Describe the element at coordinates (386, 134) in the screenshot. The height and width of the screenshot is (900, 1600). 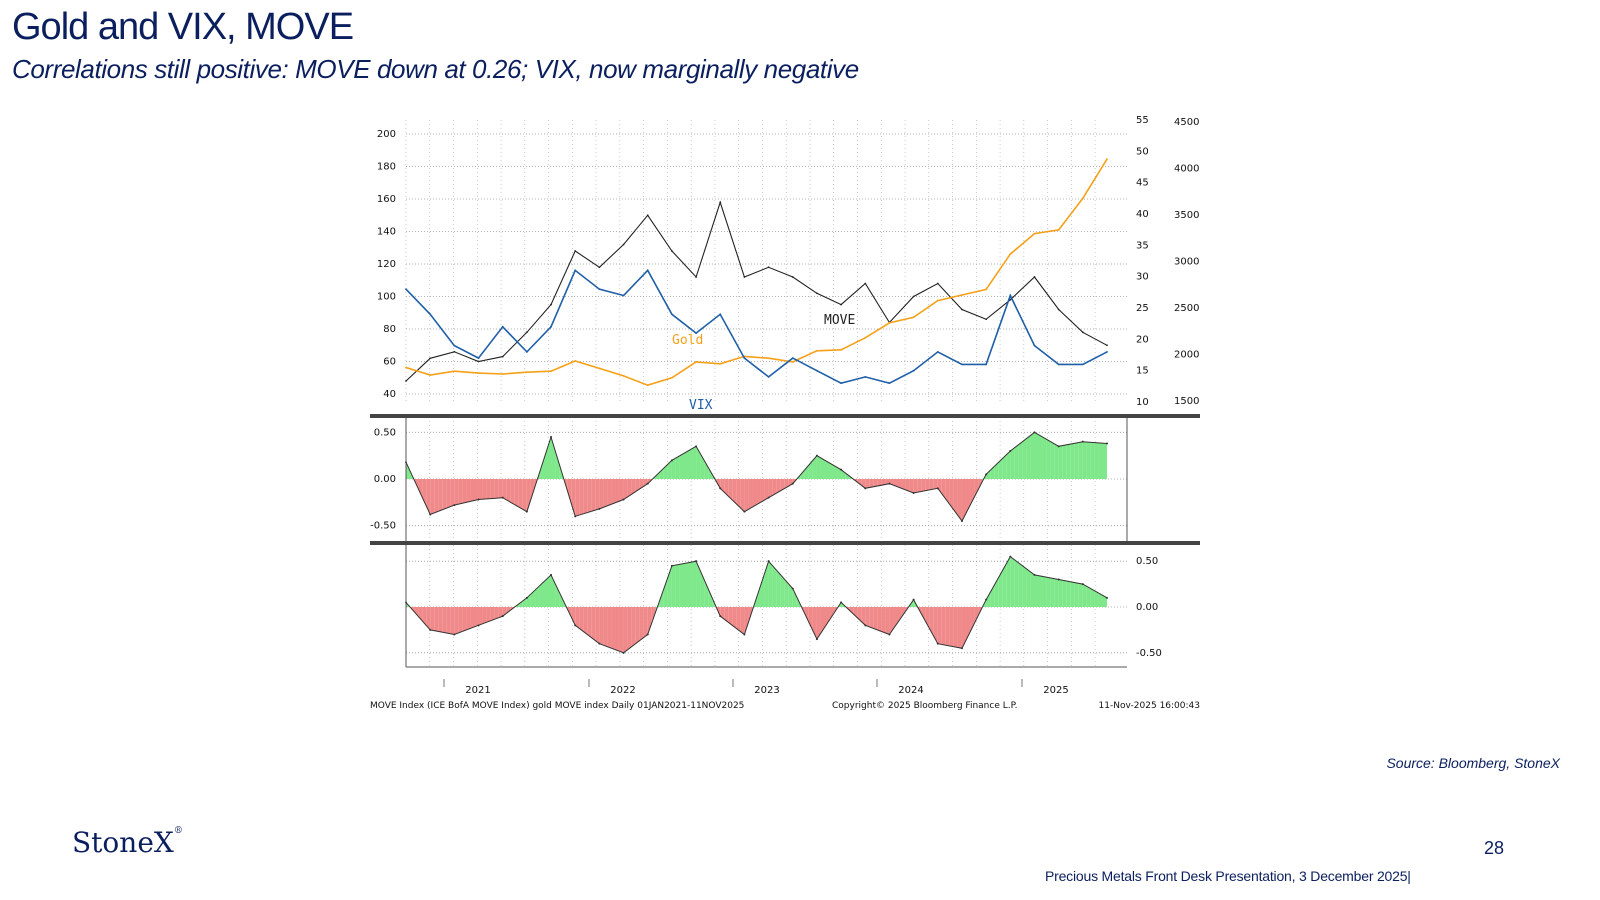
I see `move-tick-200: 200` at that location.